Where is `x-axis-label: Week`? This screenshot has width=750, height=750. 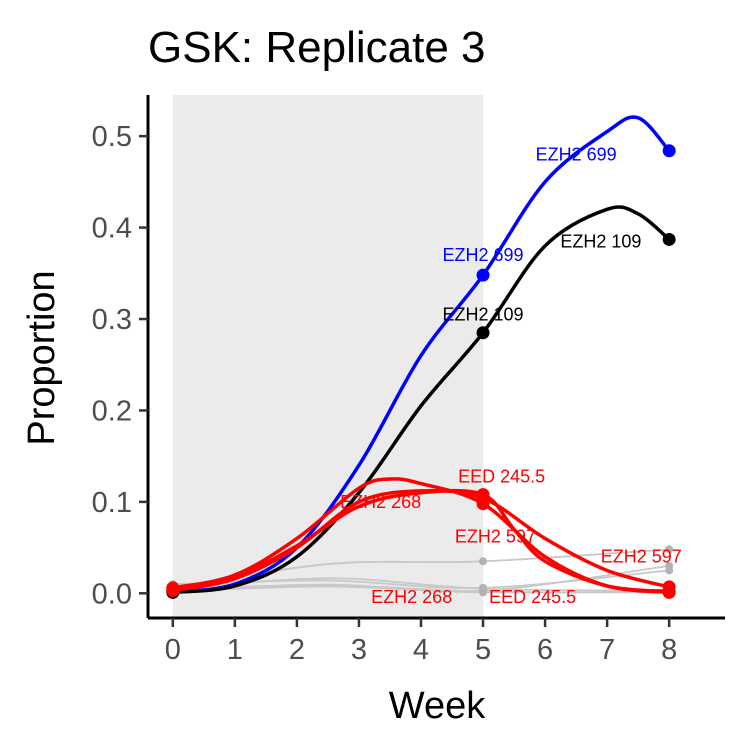 x-axis-label: Week is located at coordinates (437, 706).